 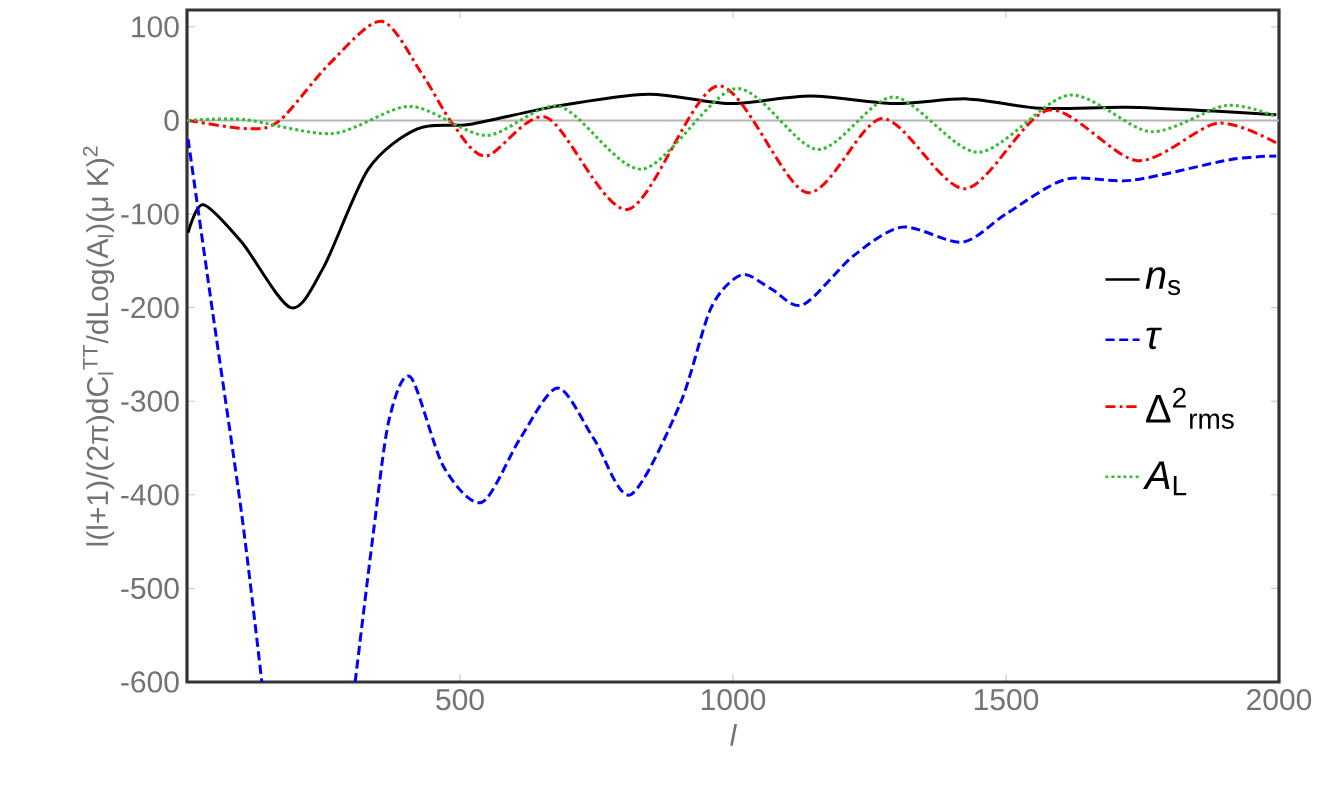 I want to click on legend-label: n$_{s}$, so click(x=1163, y=281).